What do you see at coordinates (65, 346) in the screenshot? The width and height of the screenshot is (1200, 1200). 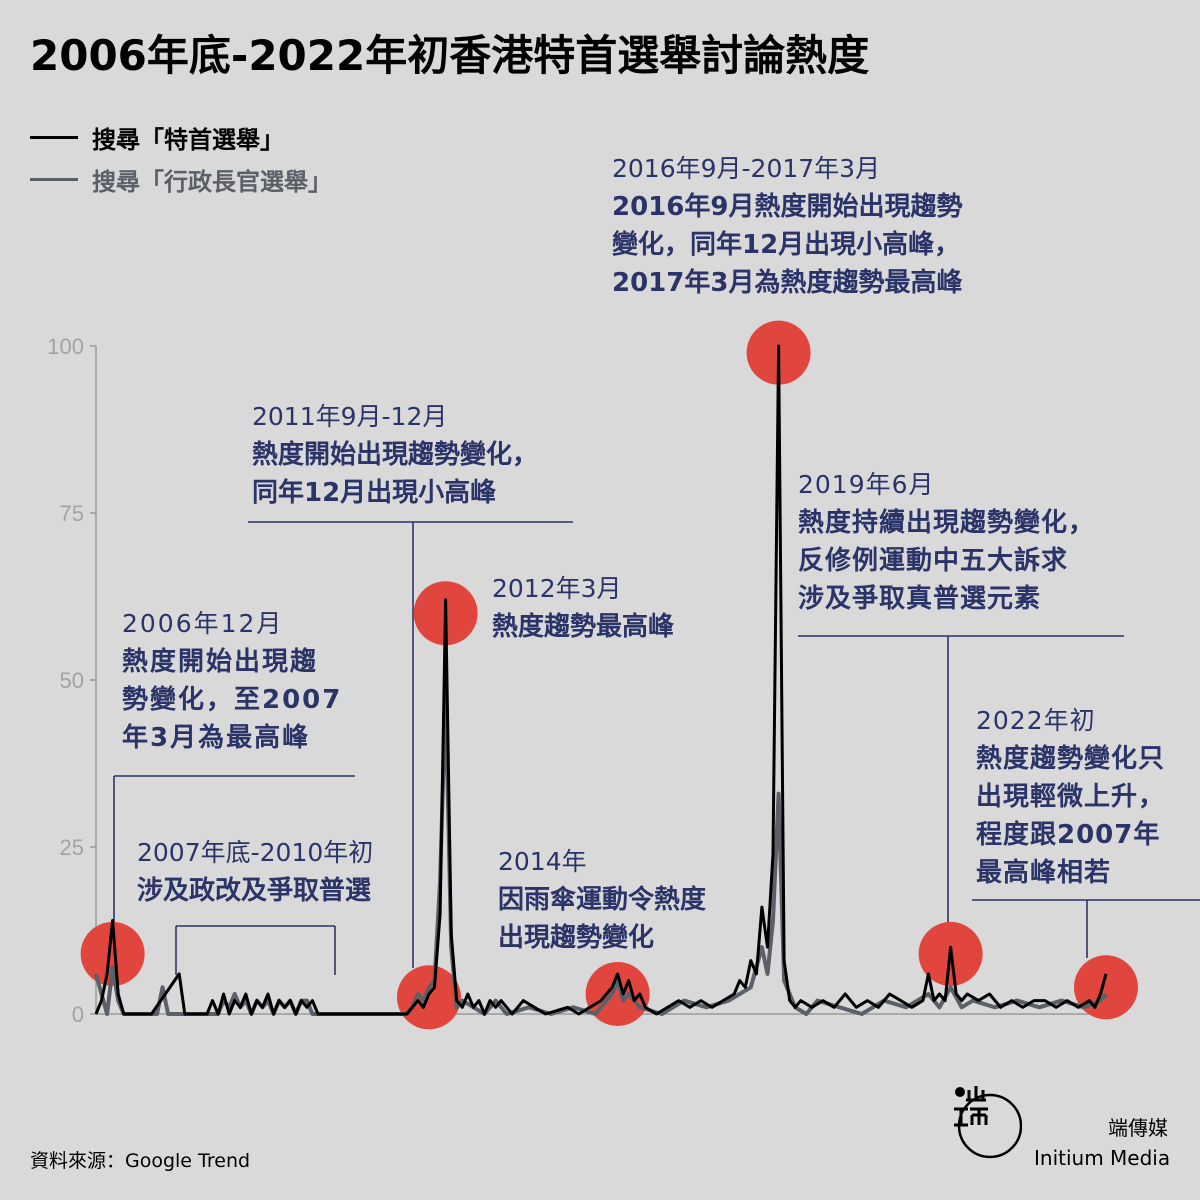 I see `y-tick-label: 100` at bounding box center [65, 346].